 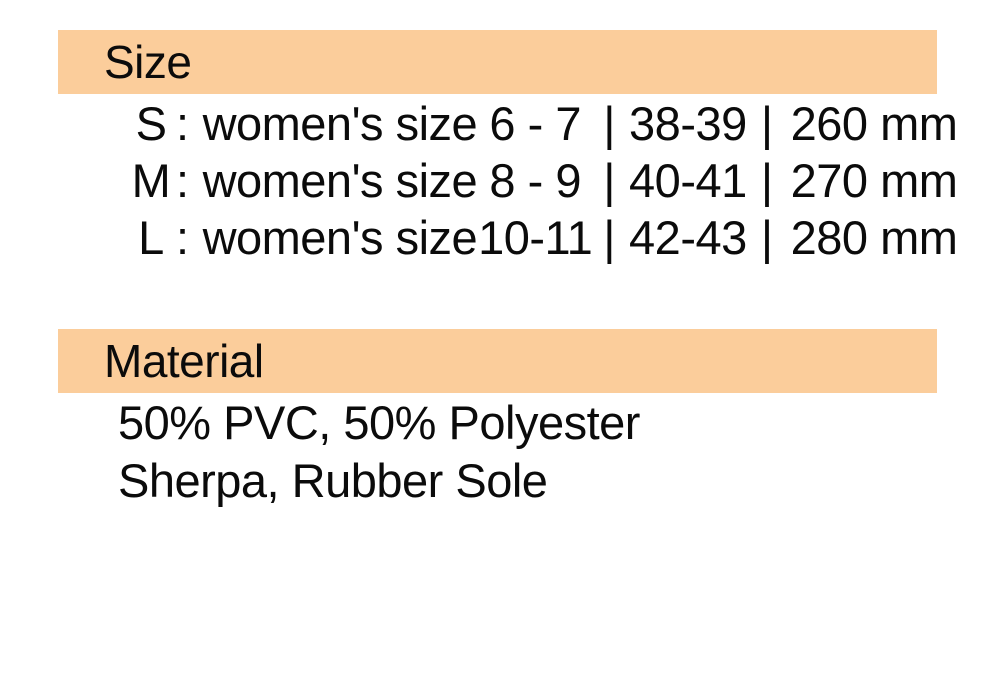 What do you see at coordinates (874, 123) in the screenshot?
I see `foot-length-mm: 260 mm` at bounding box center [874, 123].